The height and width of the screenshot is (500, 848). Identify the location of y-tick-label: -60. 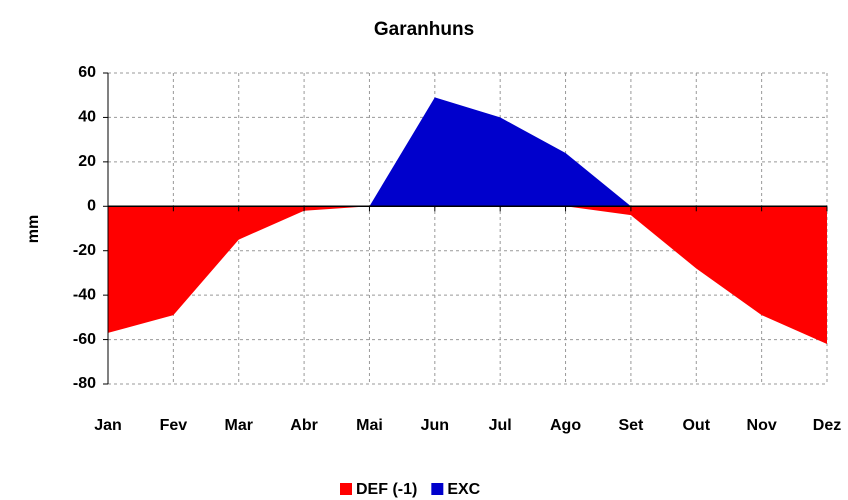
(84, 339).